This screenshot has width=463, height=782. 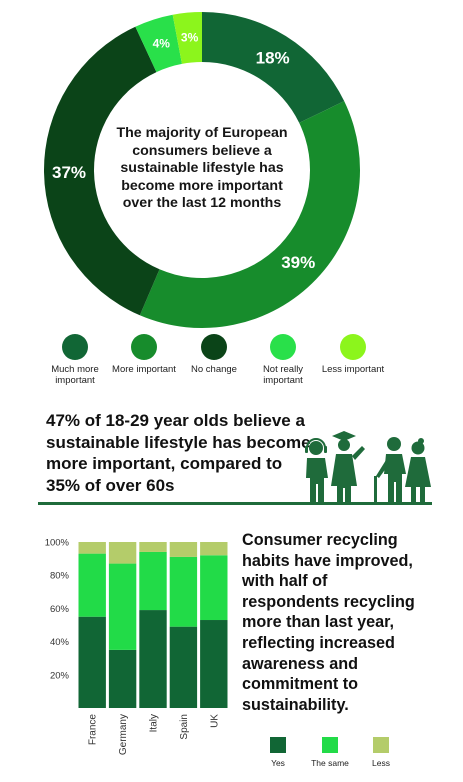 What do you see at coordinates (69, 172) in the screenshot?
I see `donut-label-no-change: 37%` at bounding box center [69, 172].